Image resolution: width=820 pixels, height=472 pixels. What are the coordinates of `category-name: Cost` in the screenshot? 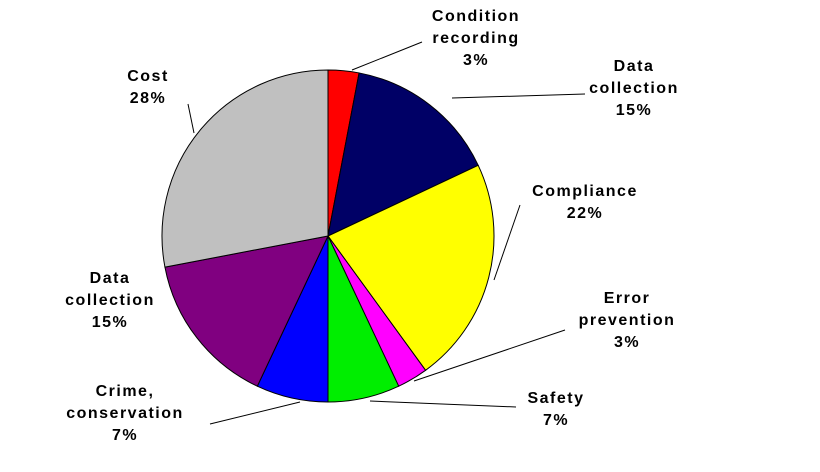 It's located at (148, 76).